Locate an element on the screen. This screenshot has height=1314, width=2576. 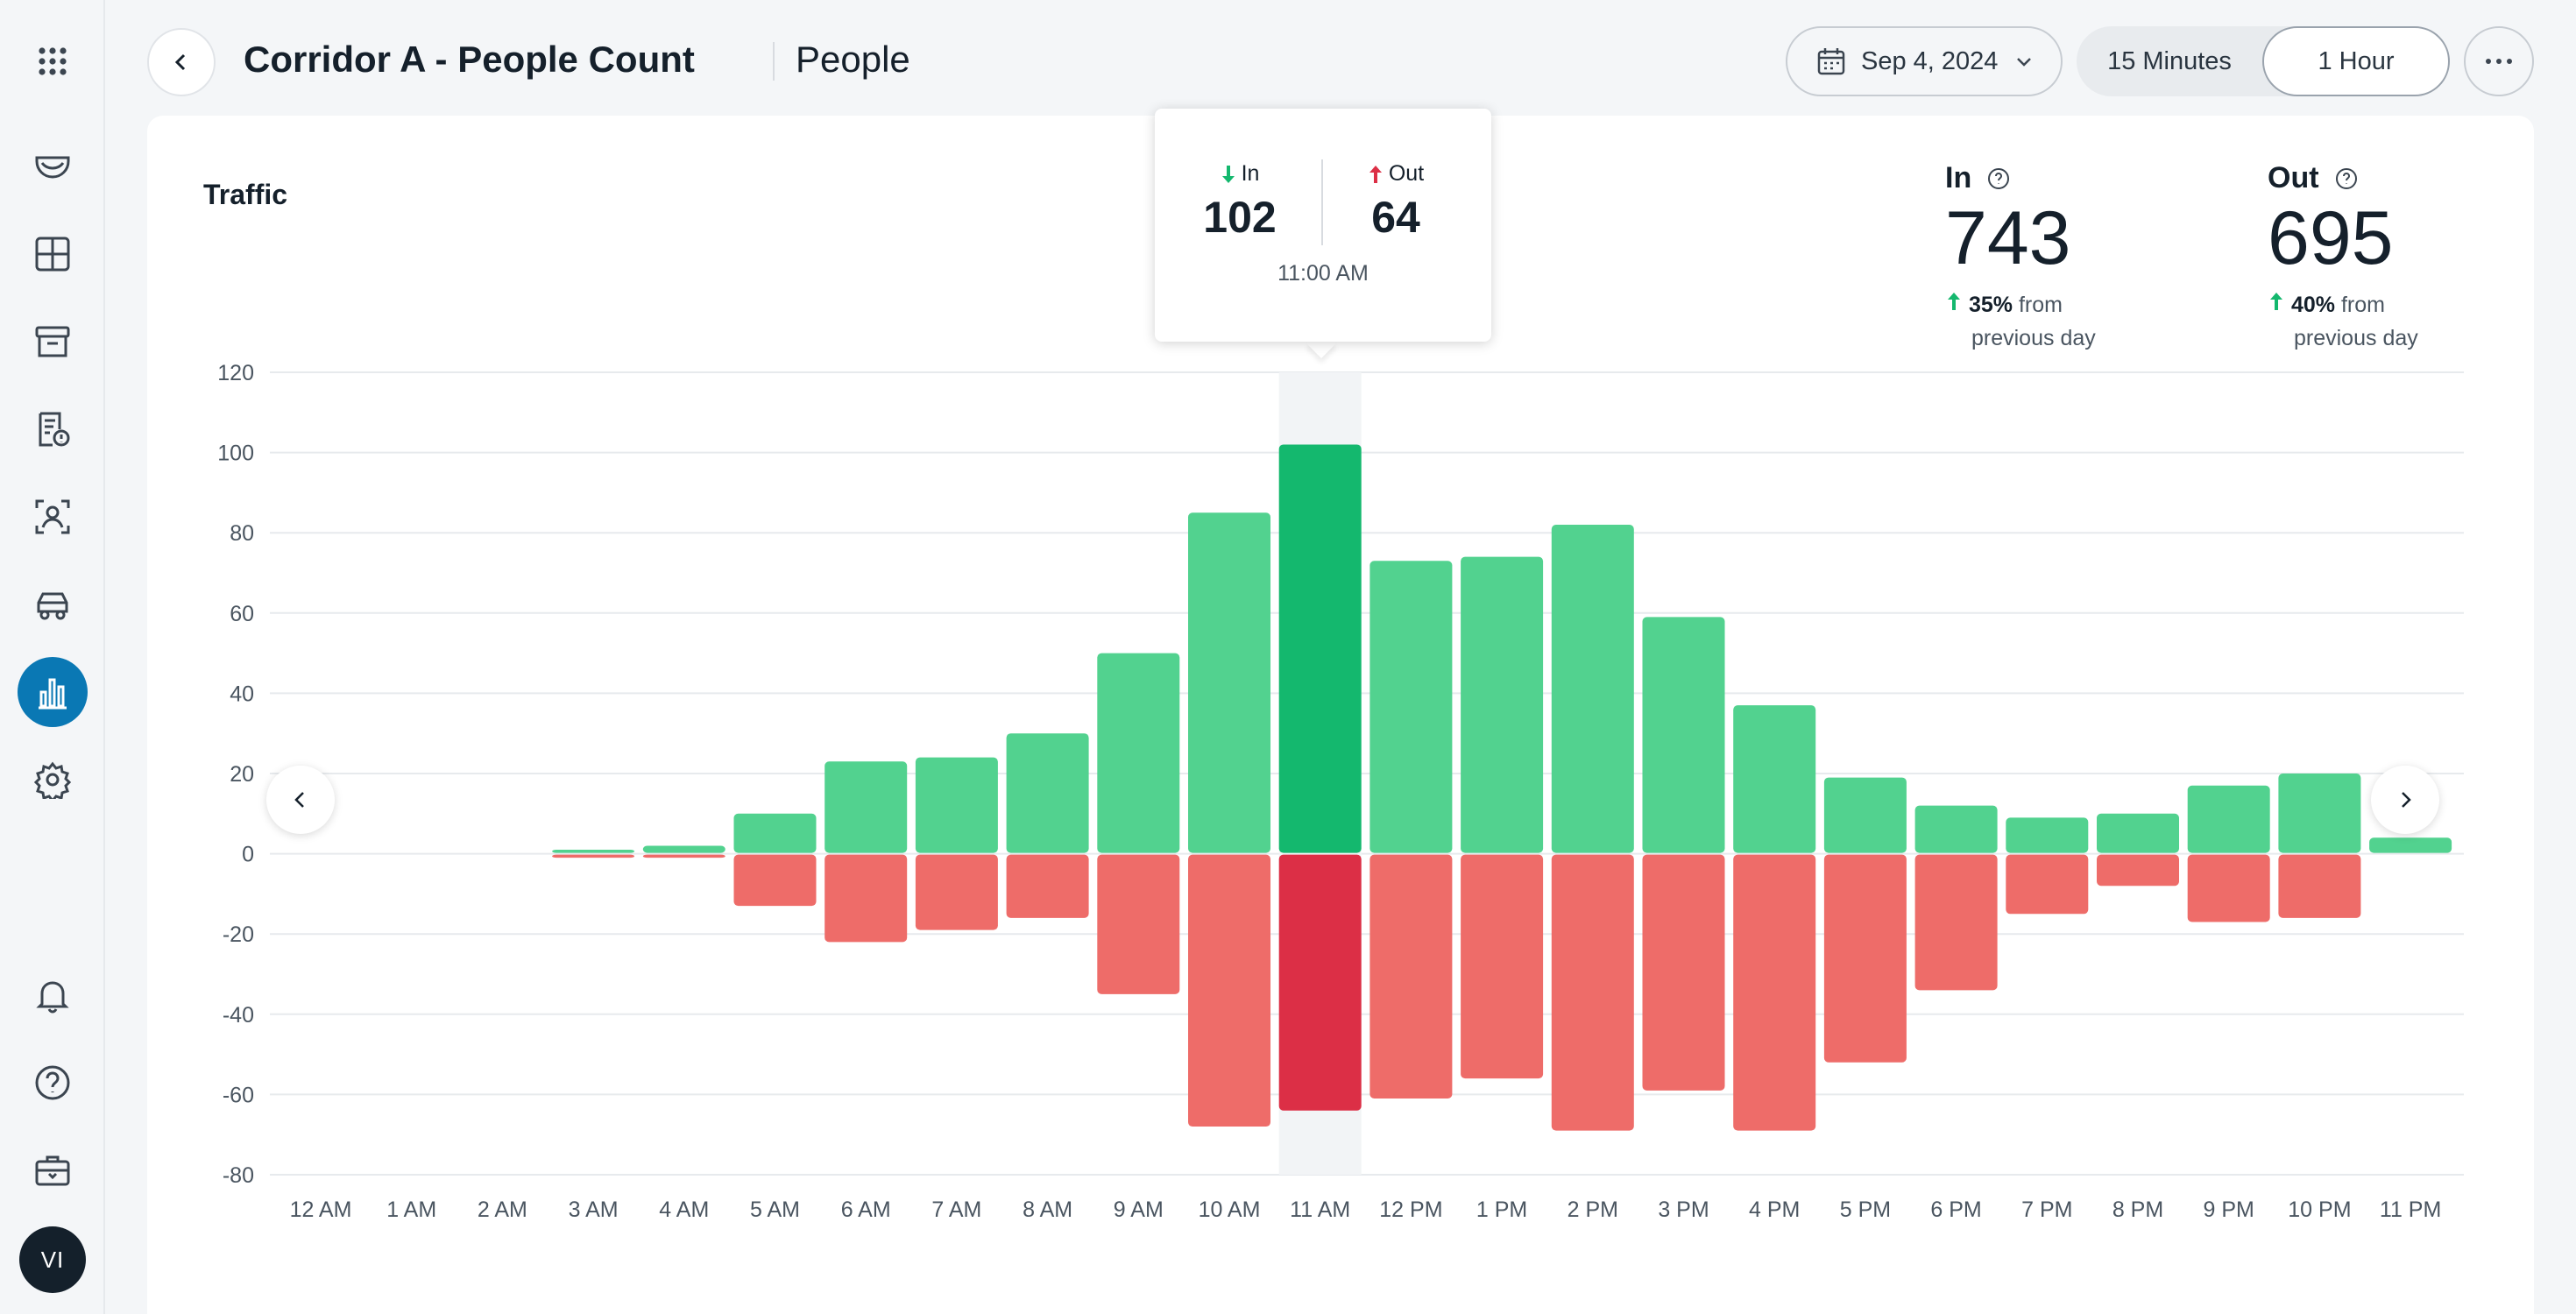
bar-in-6-pm is located at coordinates (1956, 829).